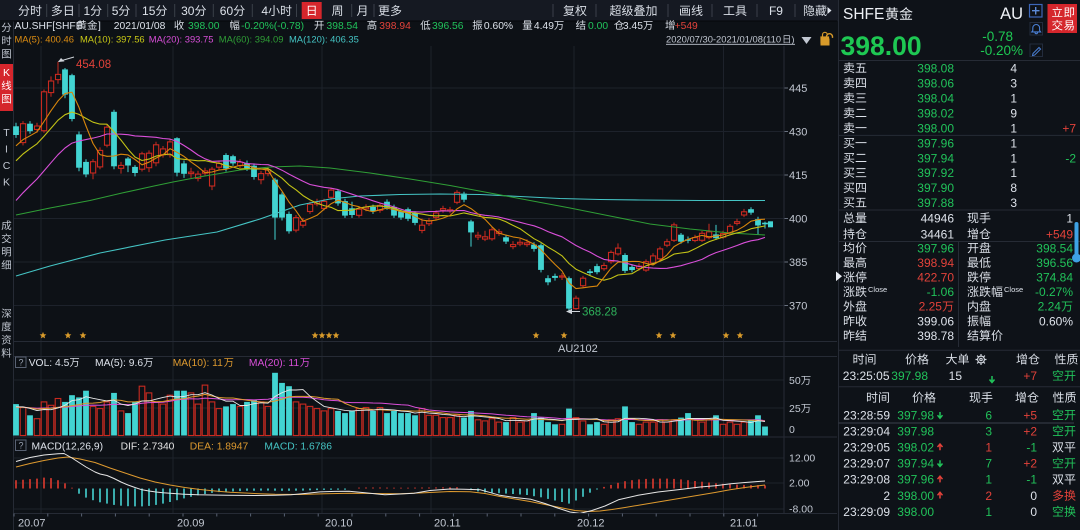 The width and height of the screenshot is (1080, 530). What do you see at coordinates (988, 496) in the screenshot?
I see `svg-text: 2` at bounding box center [988, 496].